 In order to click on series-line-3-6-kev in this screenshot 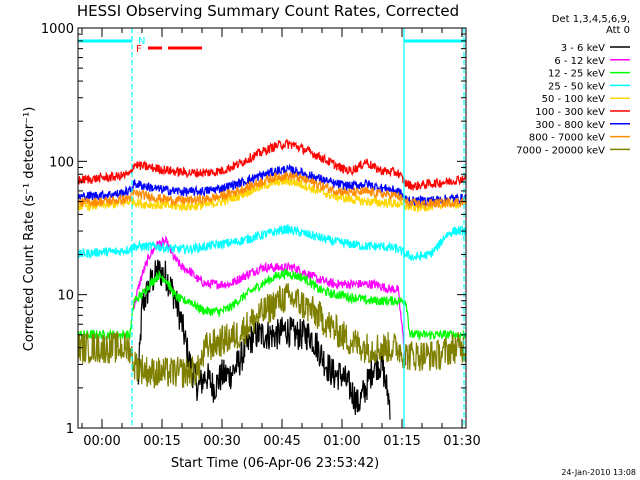, I will do `click(264, 339)`.